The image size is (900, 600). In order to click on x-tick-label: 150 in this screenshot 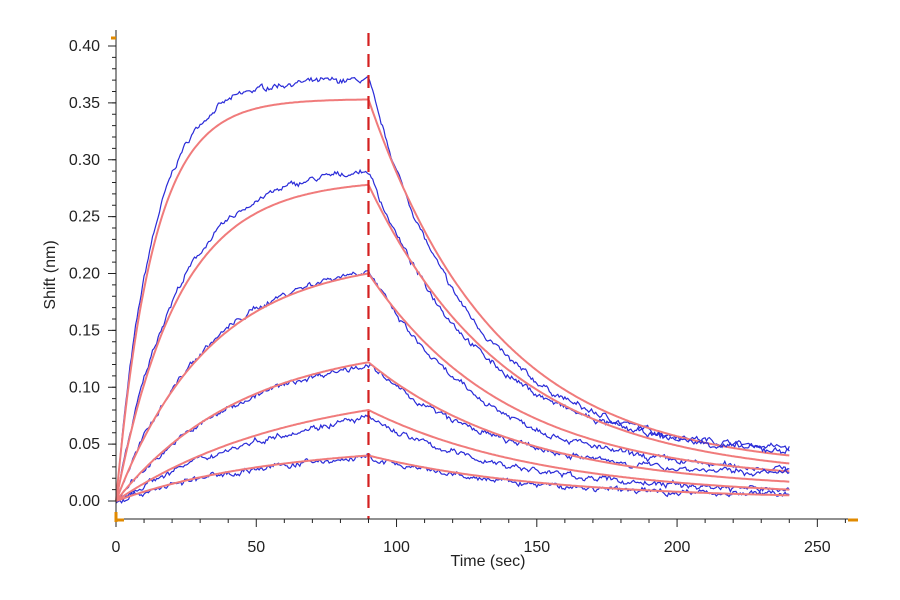, I will do `click(536, 547)`.